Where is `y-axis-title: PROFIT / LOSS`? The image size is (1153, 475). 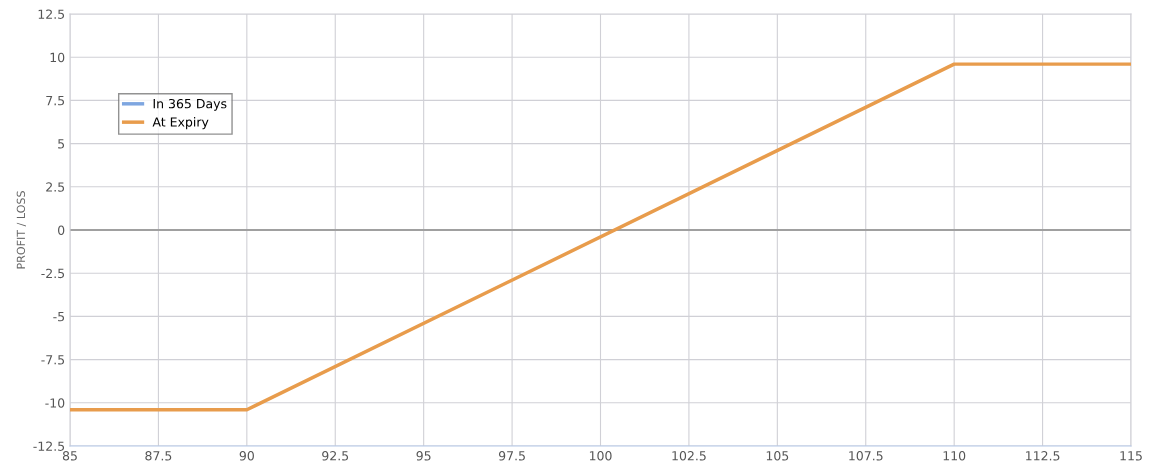 y-axis-title: PROFIT / LOSS is located at coordinates (21, 230).